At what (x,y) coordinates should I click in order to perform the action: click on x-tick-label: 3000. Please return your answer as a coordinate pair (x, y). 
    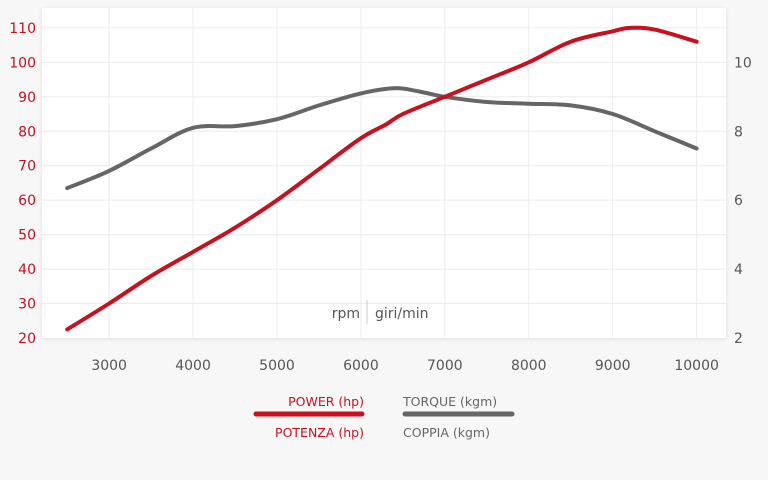
    Looking at the image, I should click on (109, 366).